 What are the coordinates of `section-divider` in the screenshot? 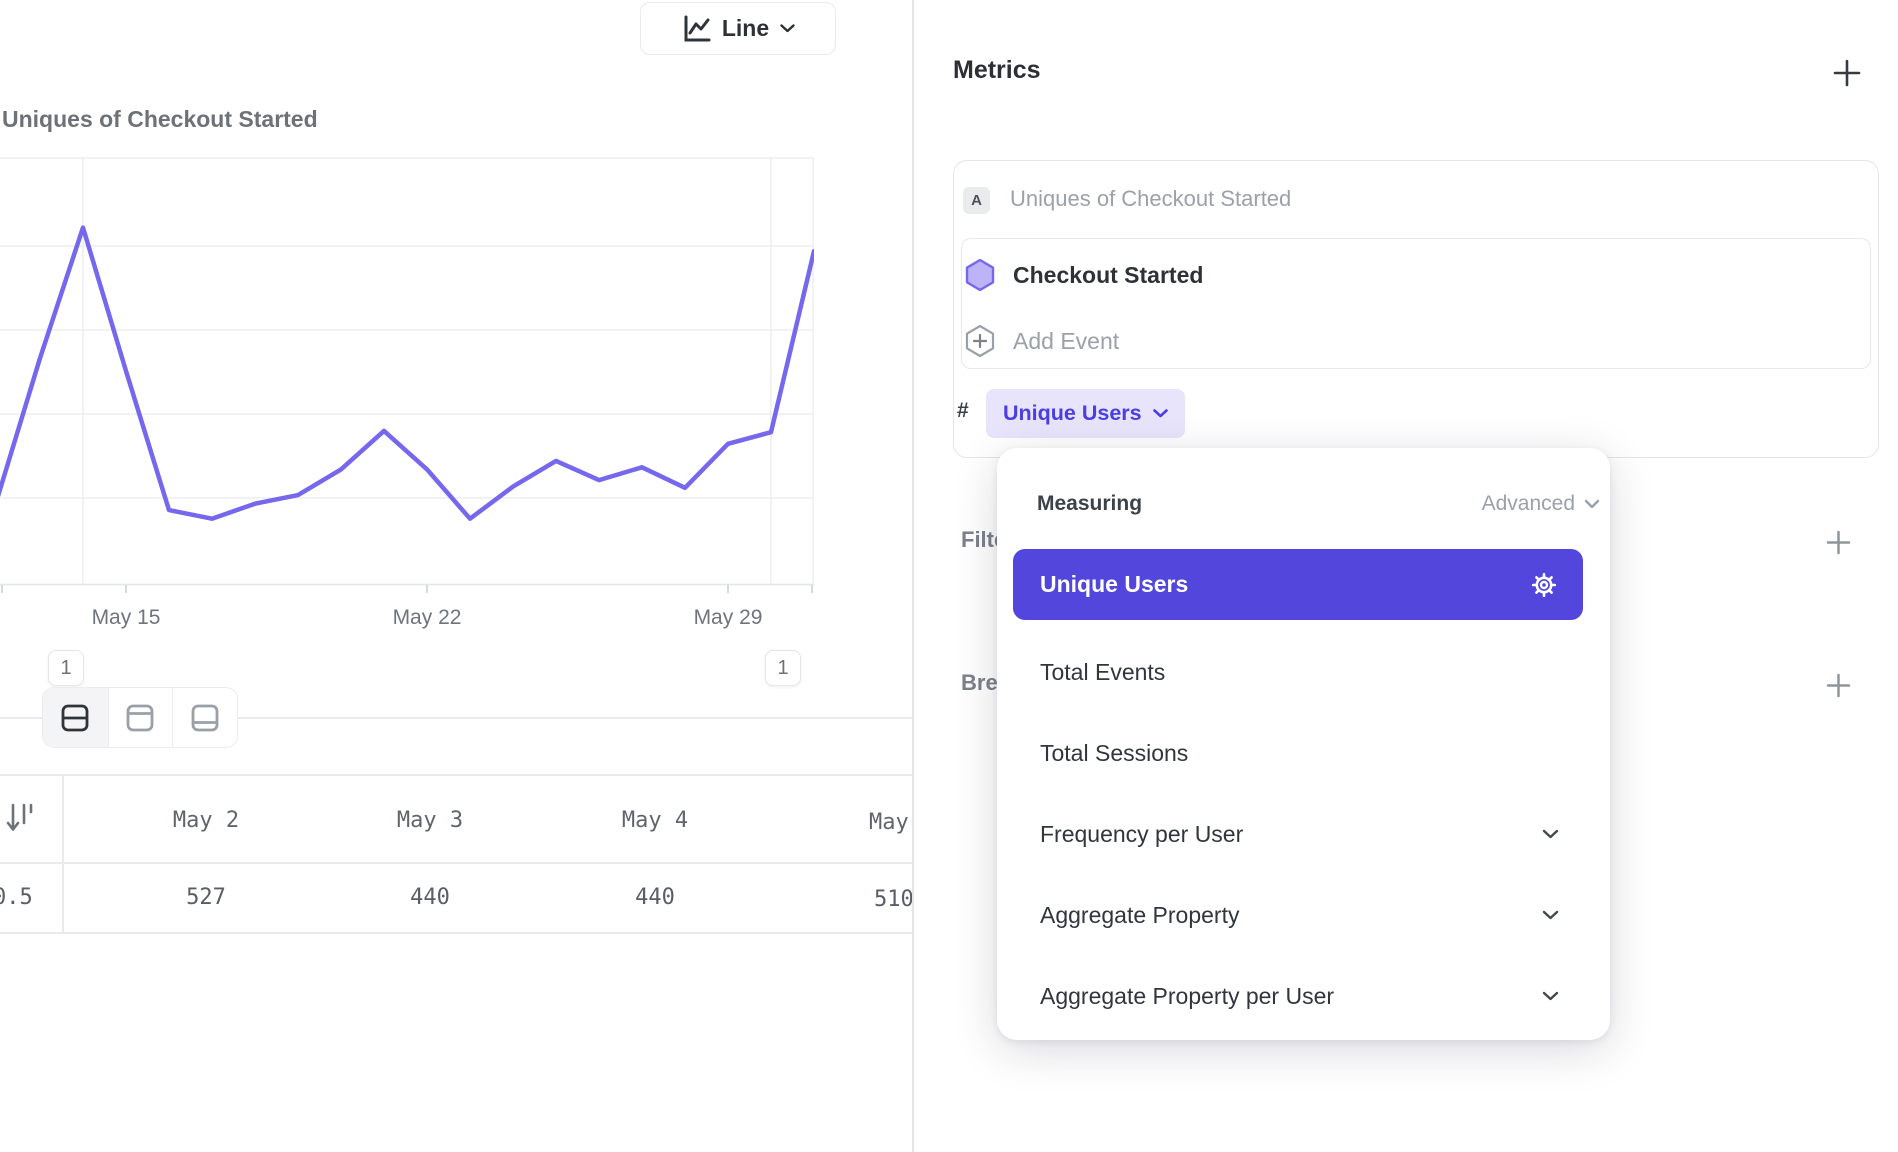 It's located at (456, 718).